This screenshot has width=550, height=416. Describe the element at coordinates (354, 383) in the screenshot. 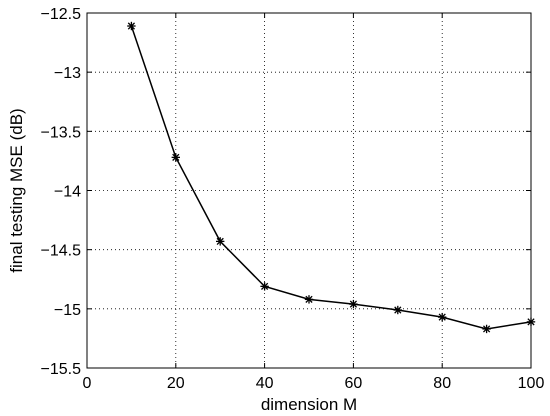

I see `x-tick-label: 60` at that location.